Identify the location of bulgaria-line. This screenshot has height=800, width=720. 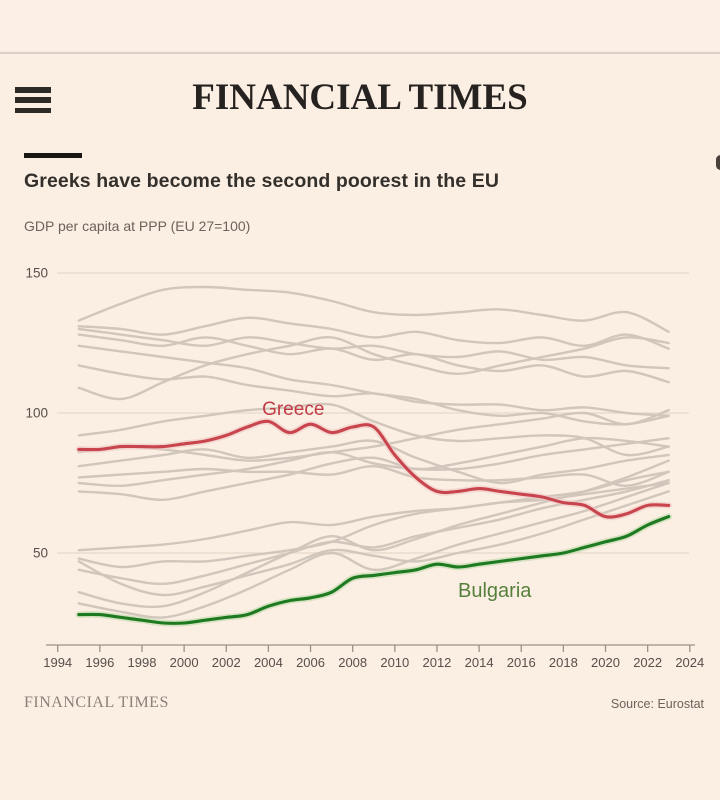
(374, 570).